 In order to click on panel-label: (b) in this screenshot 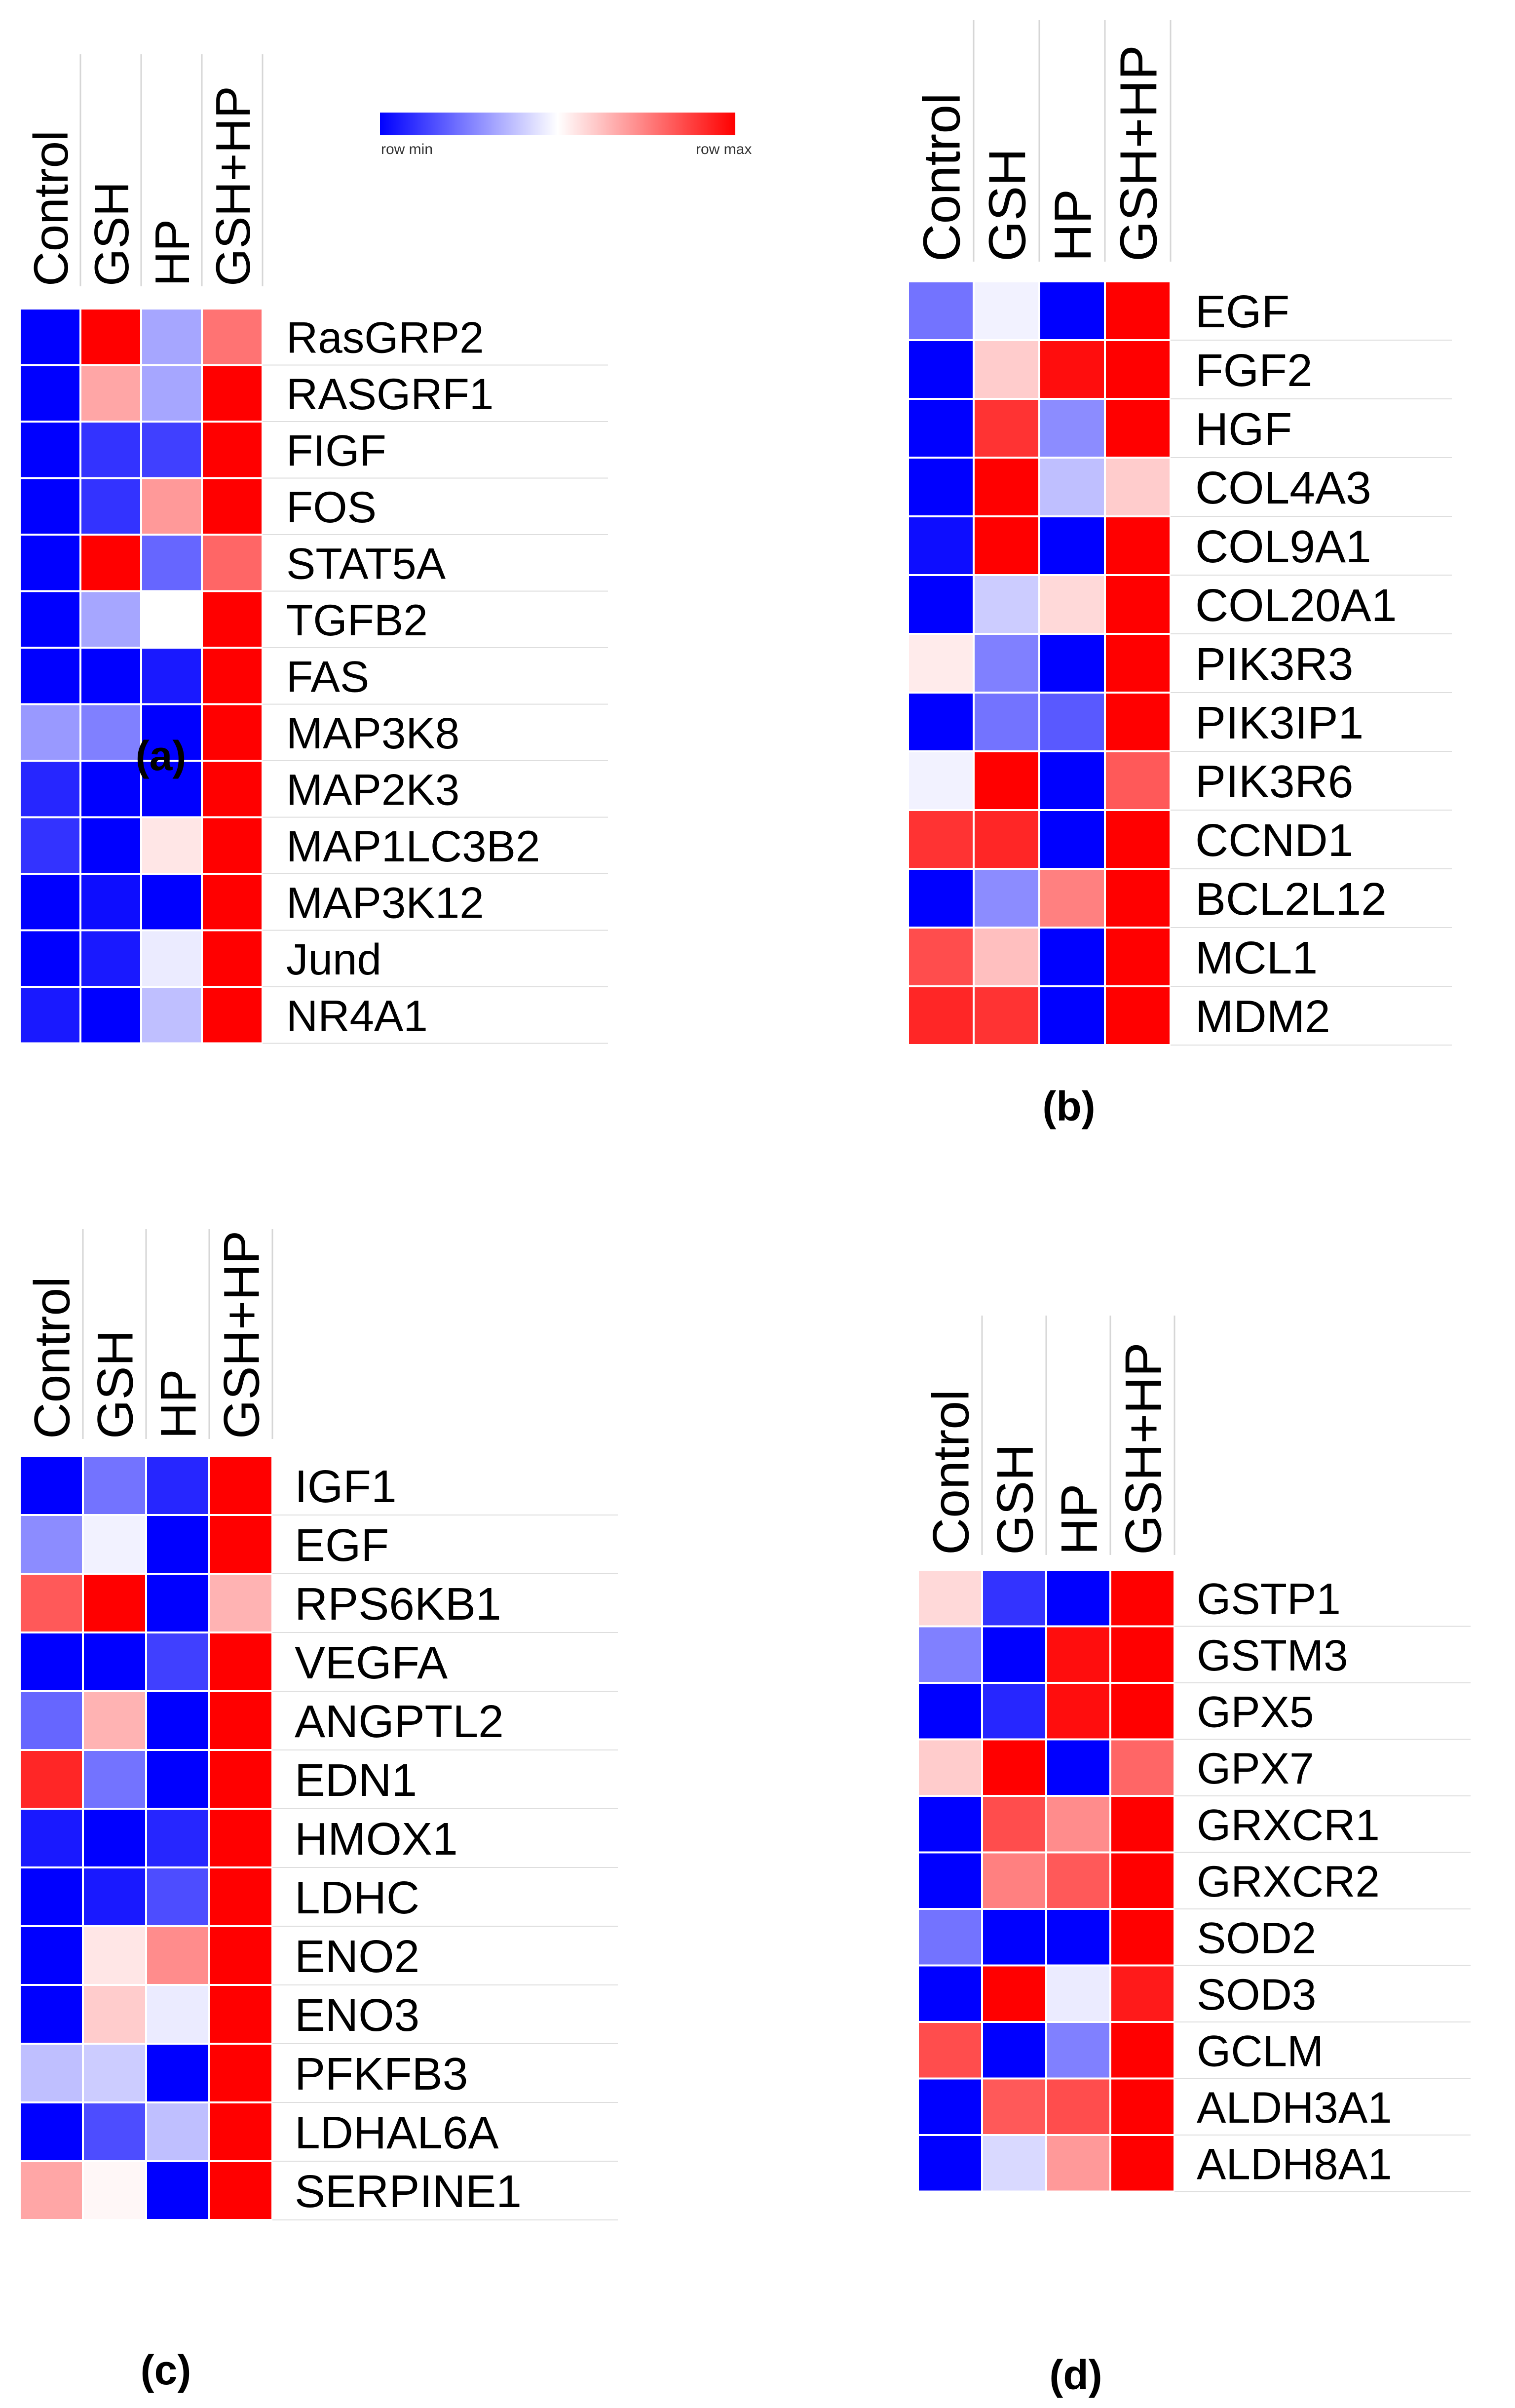, I will do `click(1068, 1106)`.